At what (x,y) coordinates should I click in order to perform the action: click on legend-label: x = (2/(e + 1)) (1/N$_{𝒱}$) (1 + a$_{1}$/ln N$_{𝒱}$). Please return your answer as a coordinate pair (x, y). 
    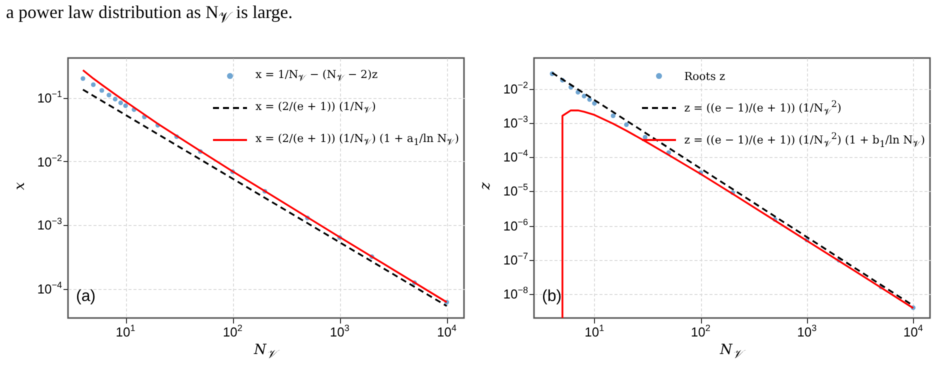
    Looking at the image, I should click on (357, 140).